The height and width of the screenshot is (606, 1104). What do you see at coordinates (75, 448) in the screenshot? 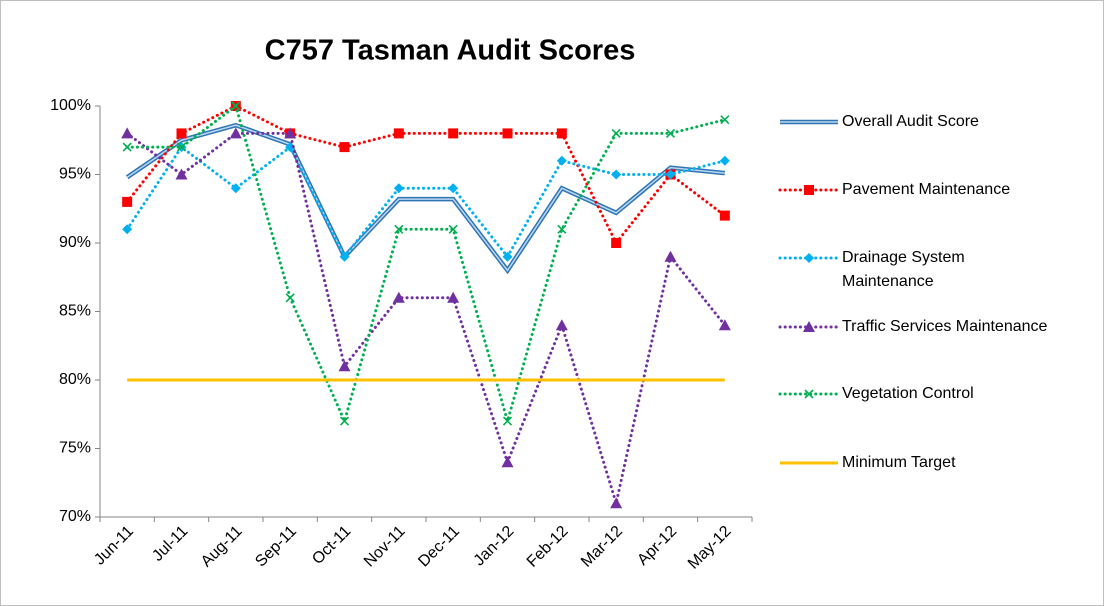
I see `y-tick-label: 75%` at bounding box center [75, 448].